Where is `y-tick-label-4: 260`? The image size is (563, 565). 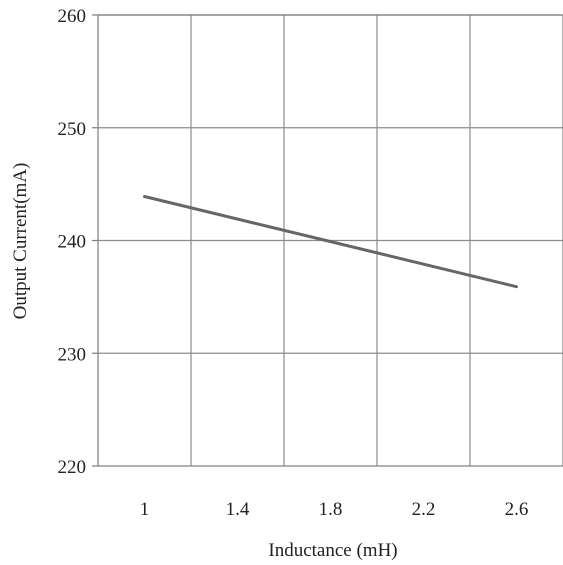 y-tick-label-4: 260 is located at coordinates (72, 16).